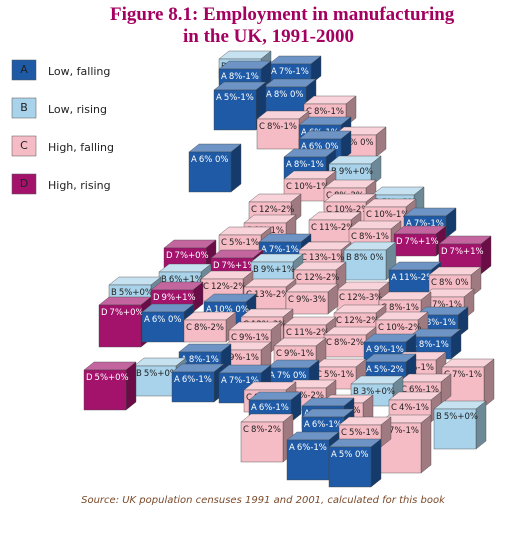  What do you see at coordinates (186, 280) in the screenshot?
I see `block-value: 6%+1%` at bounding box center [186, 280].